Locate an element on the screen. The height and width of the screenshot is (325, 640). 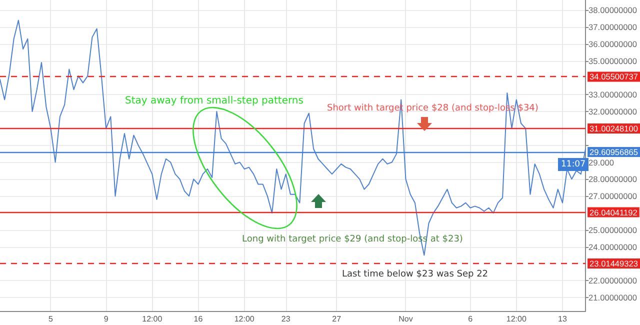
annotation: 11:07 is located at coordinates (573, 165).